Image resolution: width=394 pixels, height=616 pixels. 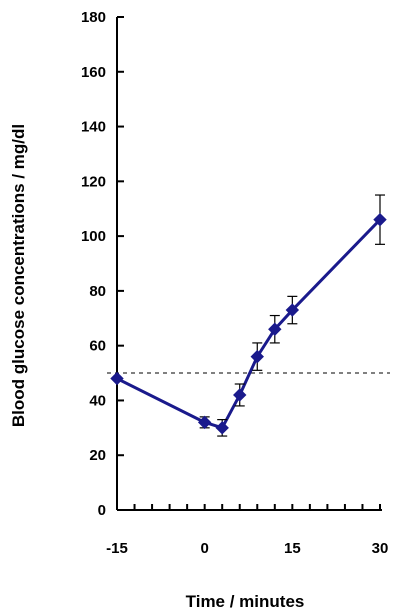 I want to click on x-tick-label: -15, so click(x=117, y=548).